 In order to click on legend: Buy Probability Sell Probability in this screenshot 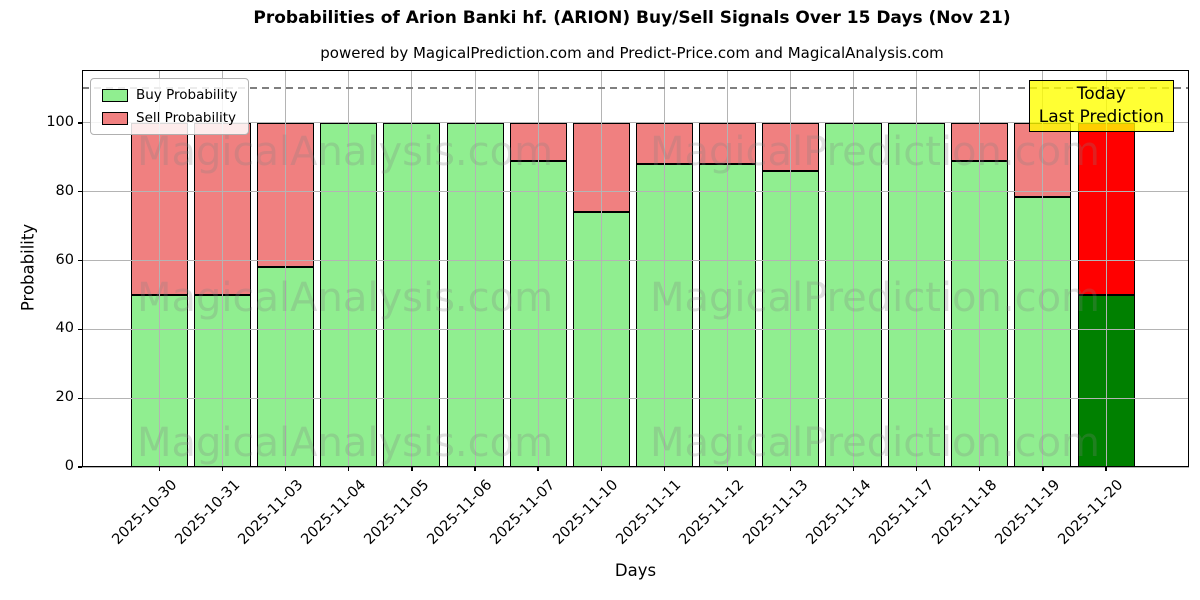, I will do `click(170, 106)`.